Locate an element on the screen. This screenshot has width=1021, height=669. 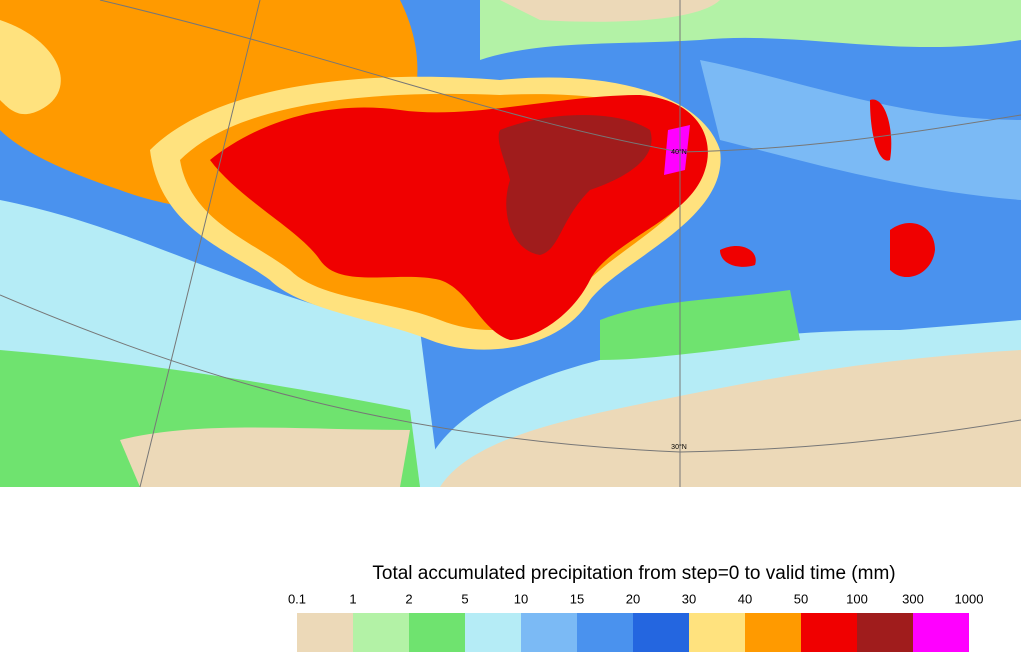
legend-tick-label: 40 is located at coordinates (745, 598).